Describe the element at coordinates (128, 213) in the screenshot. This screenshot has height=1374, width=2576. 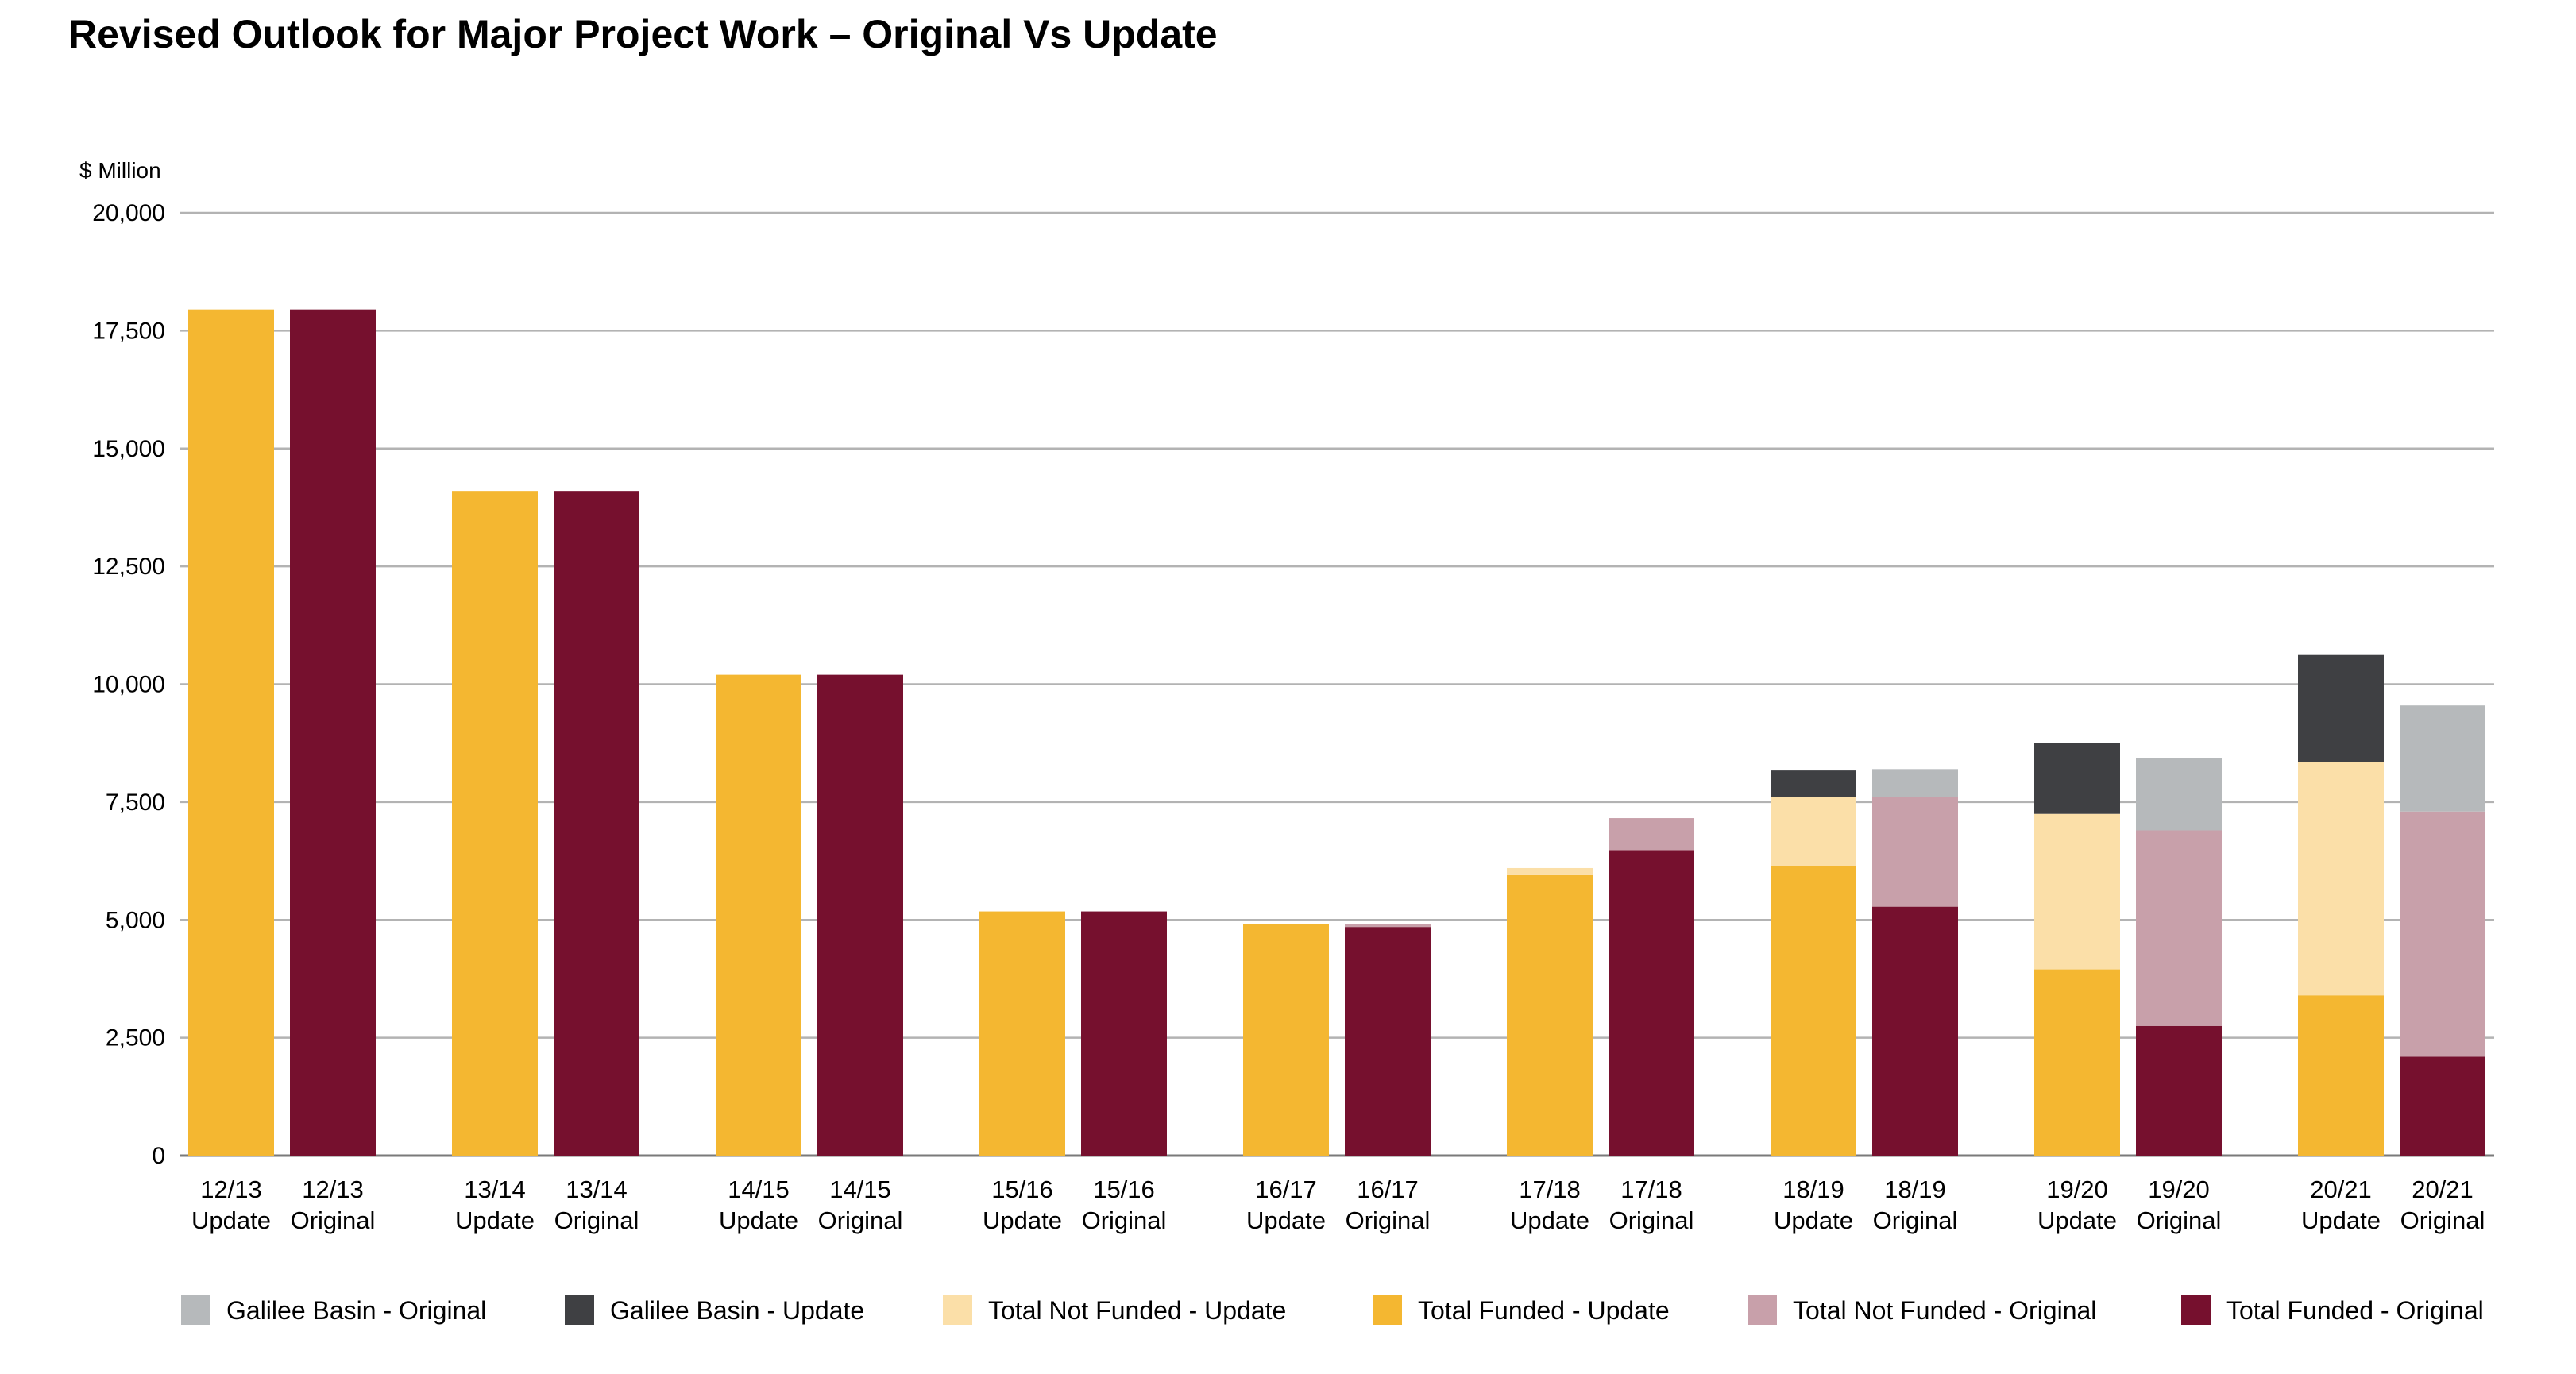
I see `y-tick-label: 20,000` at that location.